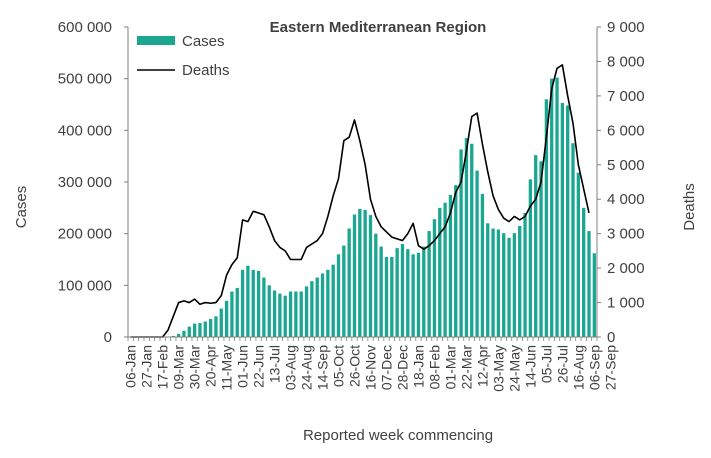 This screenshot has width=711, height=458. What do you see at coordinates (243, 366) in the screenshot?
I see `x-tick-label: 01-Jun` at bounding box center [243, 366].